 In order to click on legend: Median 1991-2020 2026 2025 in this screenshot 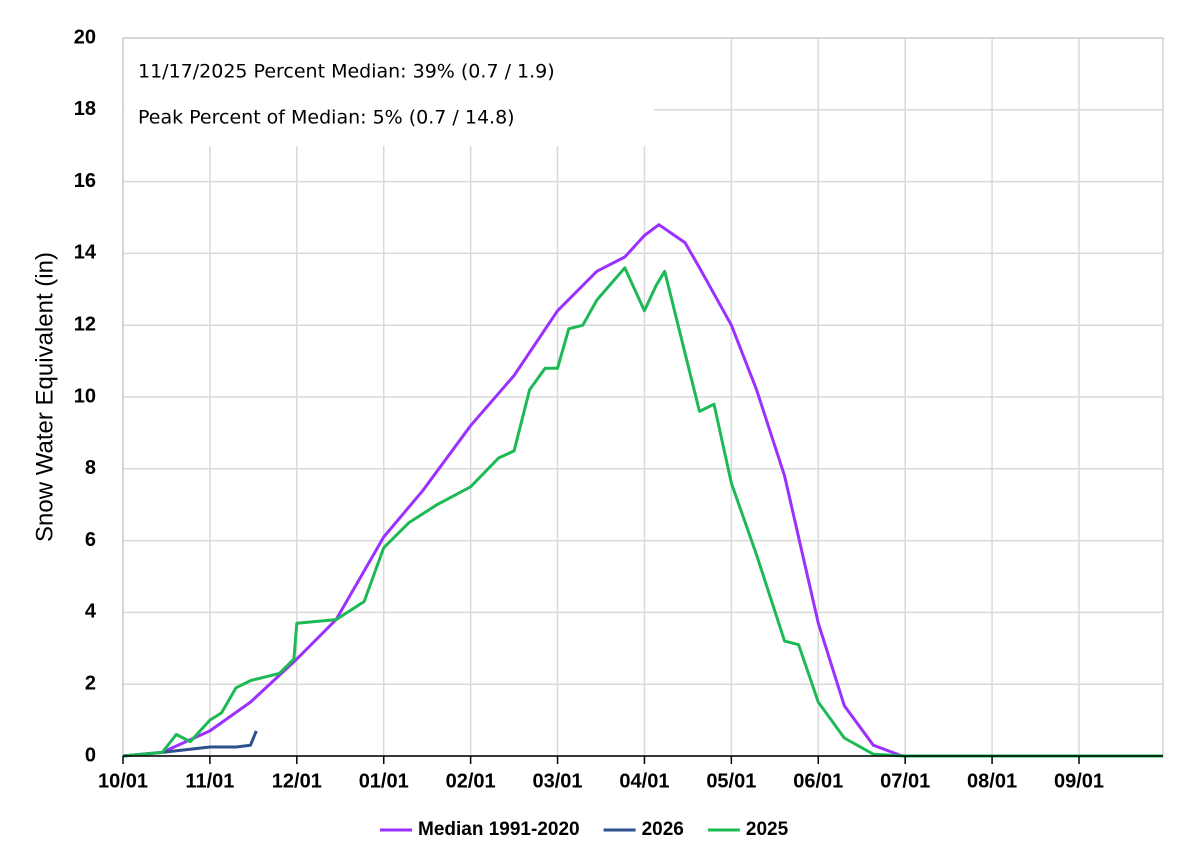, I will do `click(584, 829)`.